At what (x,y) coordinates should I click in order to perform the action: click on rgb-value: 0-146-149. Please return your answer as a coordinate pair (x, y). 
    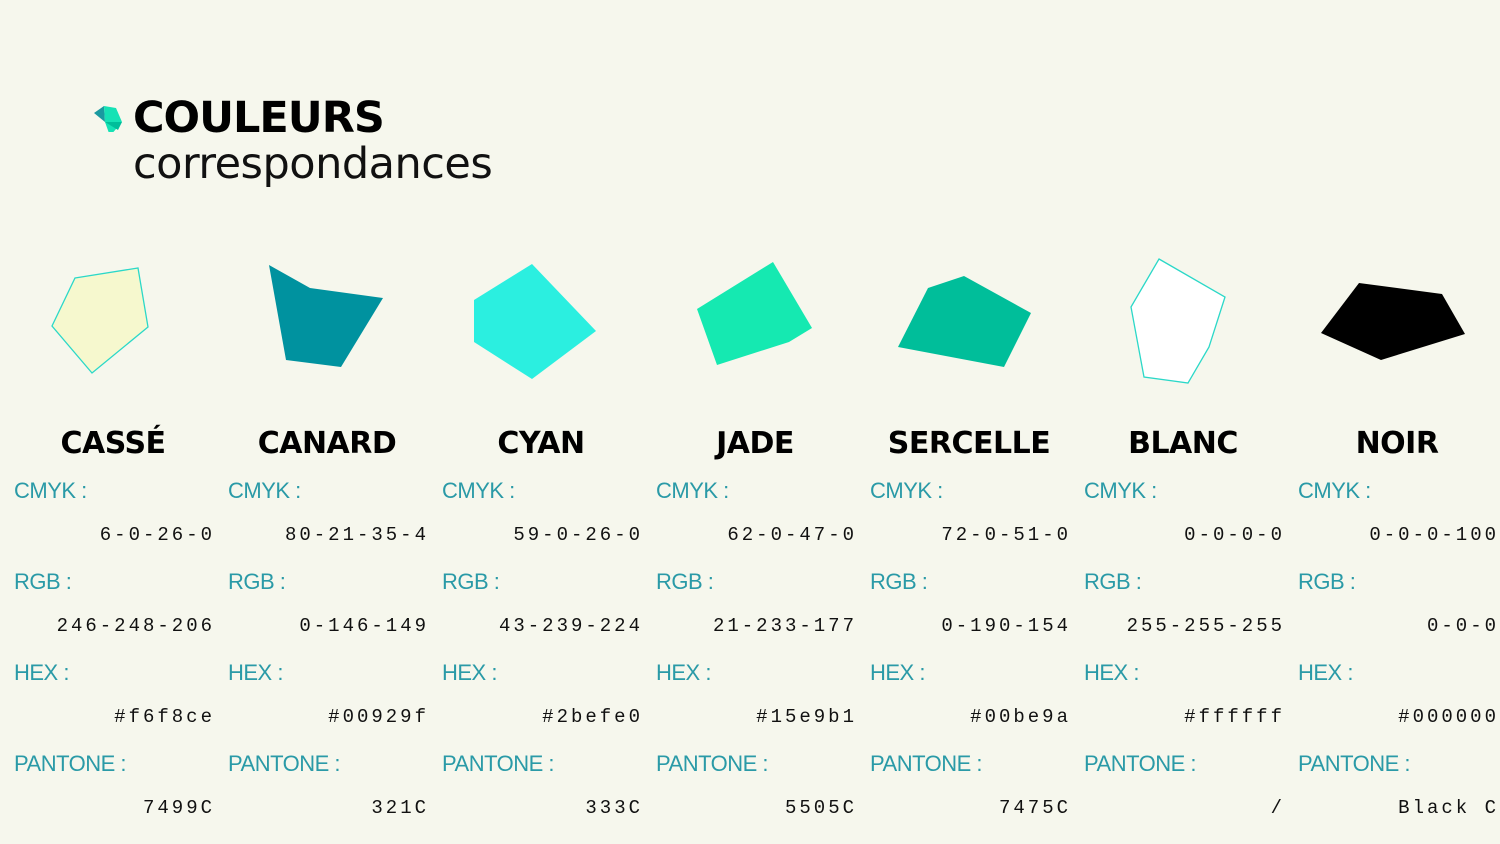
    Looking at the image, I should click on (364, 626).